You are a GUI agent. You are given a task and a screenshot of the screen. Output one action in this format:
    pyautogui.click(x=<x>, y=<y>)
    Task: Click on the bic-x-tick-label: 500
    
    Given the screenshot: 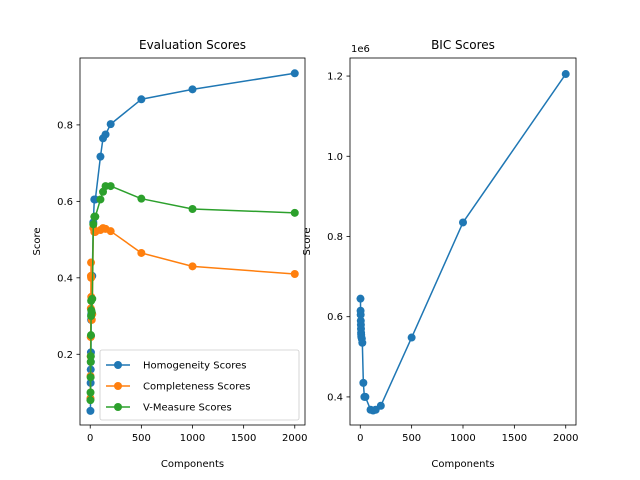 What is the action you would take?
    pyautogui.click(x=411, y=438)
    